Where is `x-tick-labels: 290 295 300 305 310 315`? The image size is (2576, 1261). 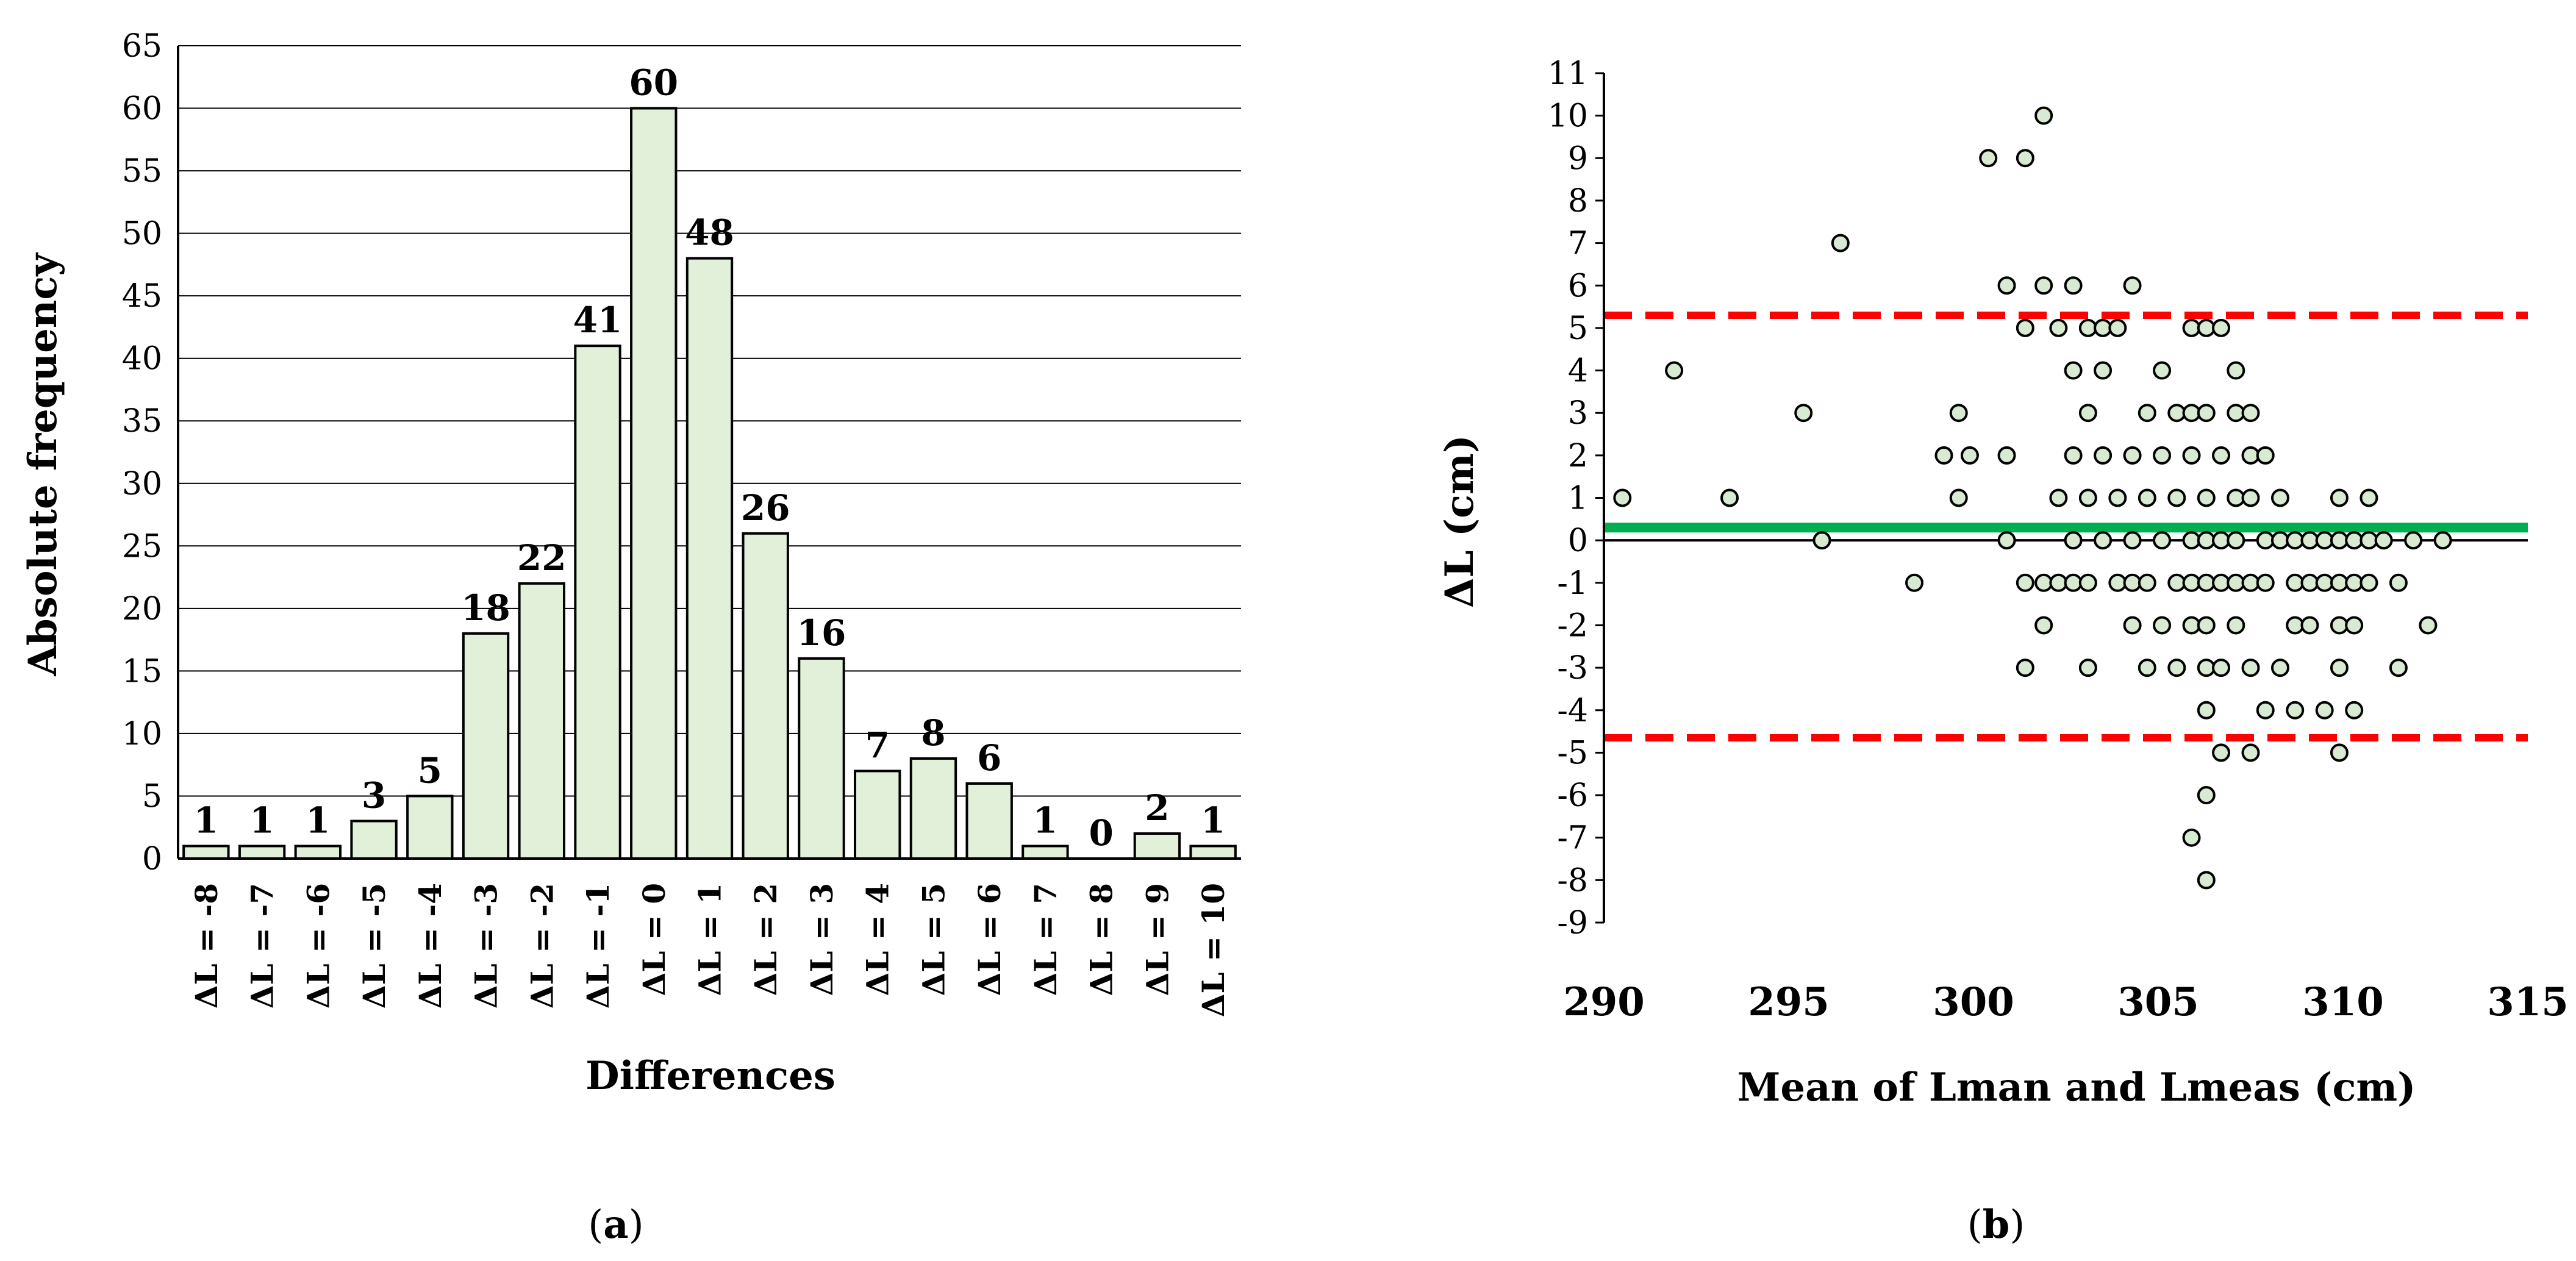
x-tick-labels: 290 295 300 305 310 315 is located at coordinates (2066, 1002).